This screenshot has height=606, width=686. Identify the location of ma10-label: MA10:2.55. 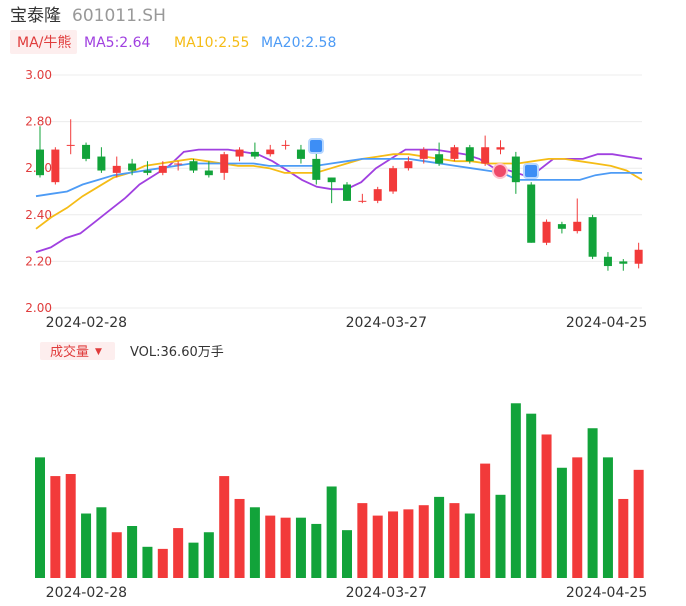
(211, 43).